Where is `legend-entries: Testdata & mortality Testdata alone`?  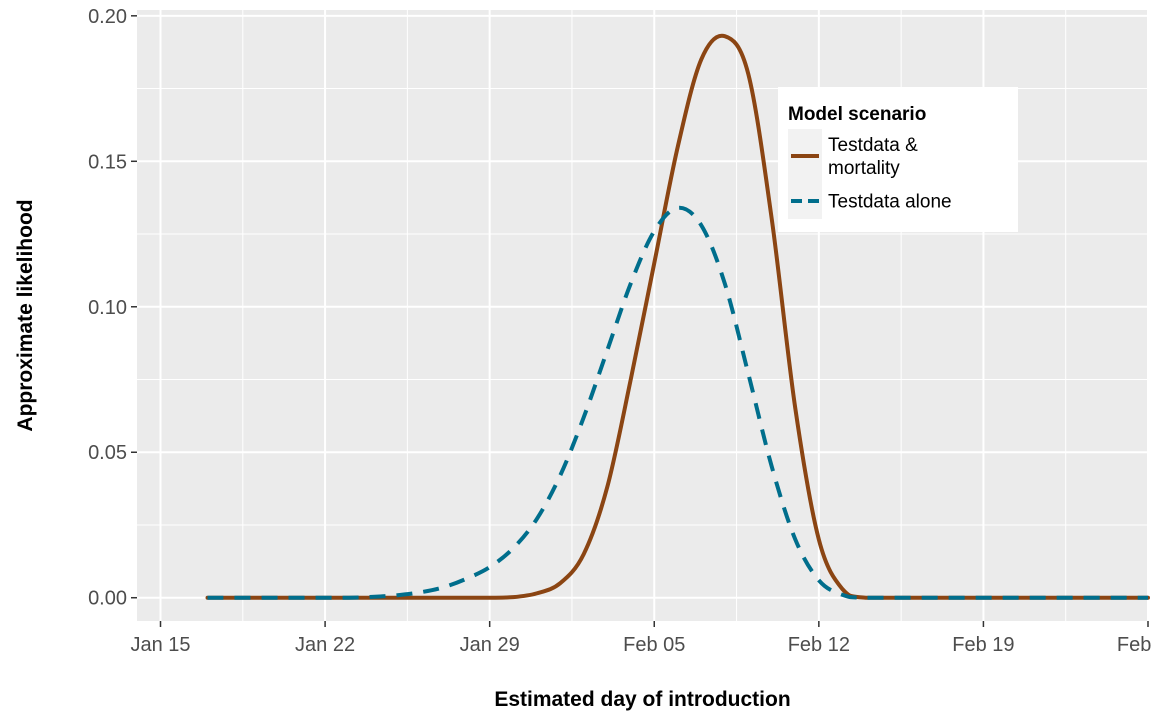
legend-entries: Testdata & mortality Testdata alone is located at coordinates (870, 174).